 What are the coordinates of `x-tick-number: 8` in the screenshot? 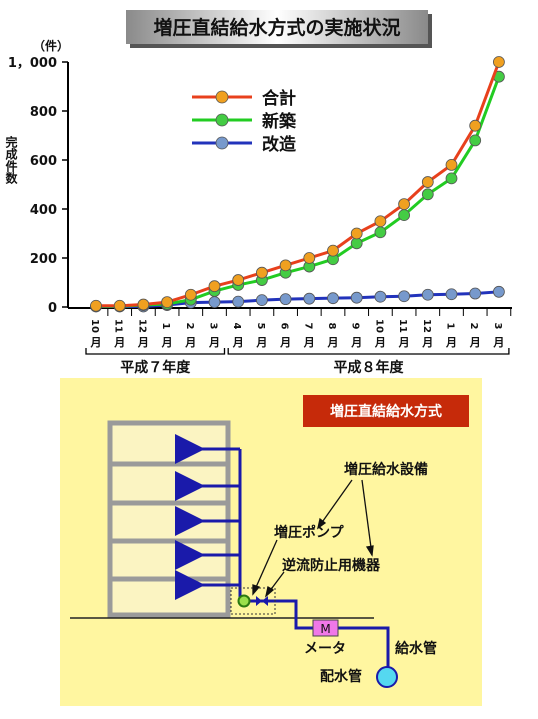 It's located at (331, 326).